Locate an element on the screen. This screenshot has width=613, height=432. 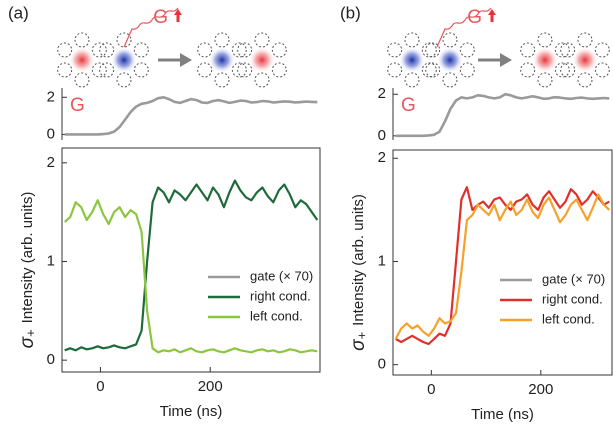
panel-label: (a) is located at coordinates (18, 12).